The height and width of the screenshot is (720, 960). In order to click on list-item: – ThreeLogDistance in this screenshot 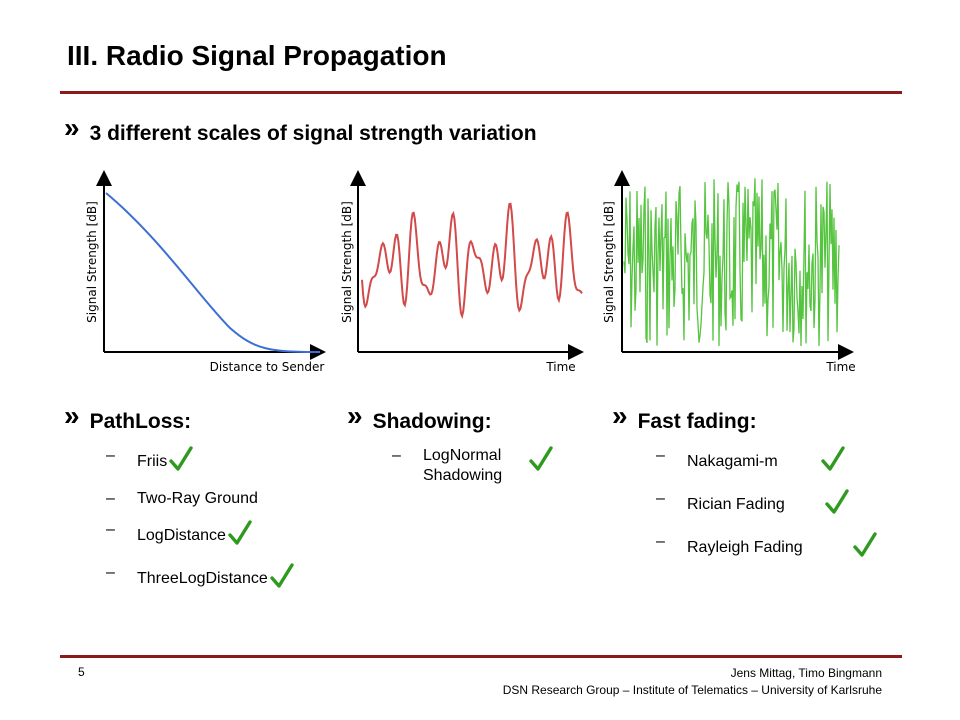, I will do `click(226, 579)`.